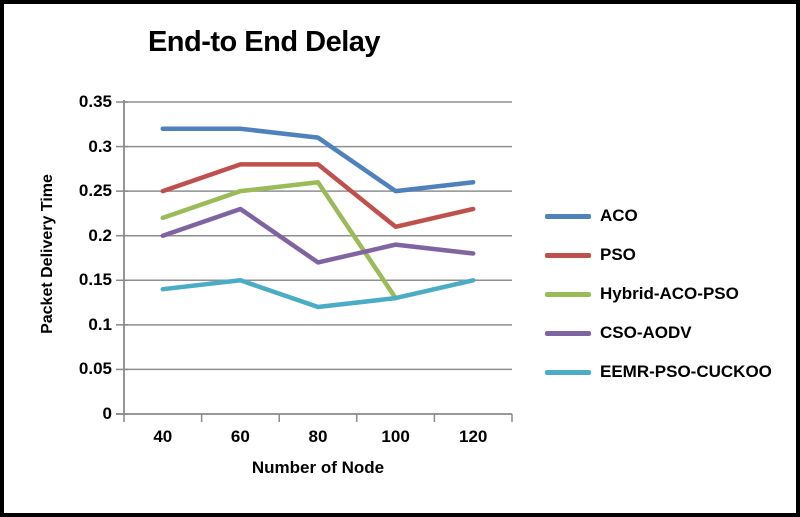  Describe the element at coordinates (95, 191) in the screenshot. I see `y-tick-label: 0.25` at that location.